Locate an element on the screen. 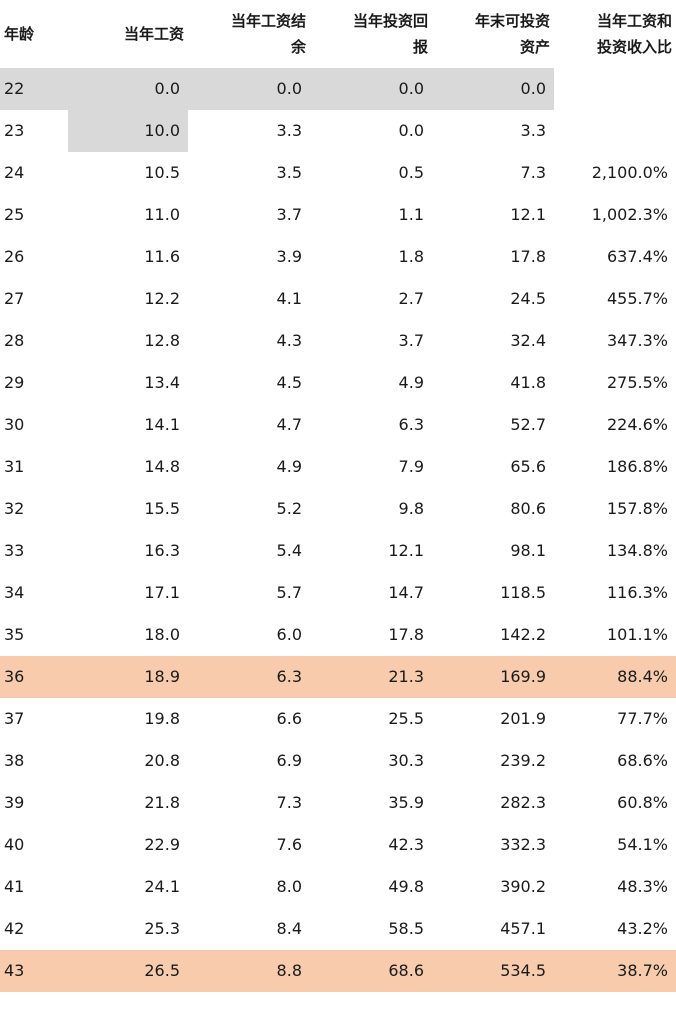  table-cell: 2,100.0% is located at coordinates (629, 172).